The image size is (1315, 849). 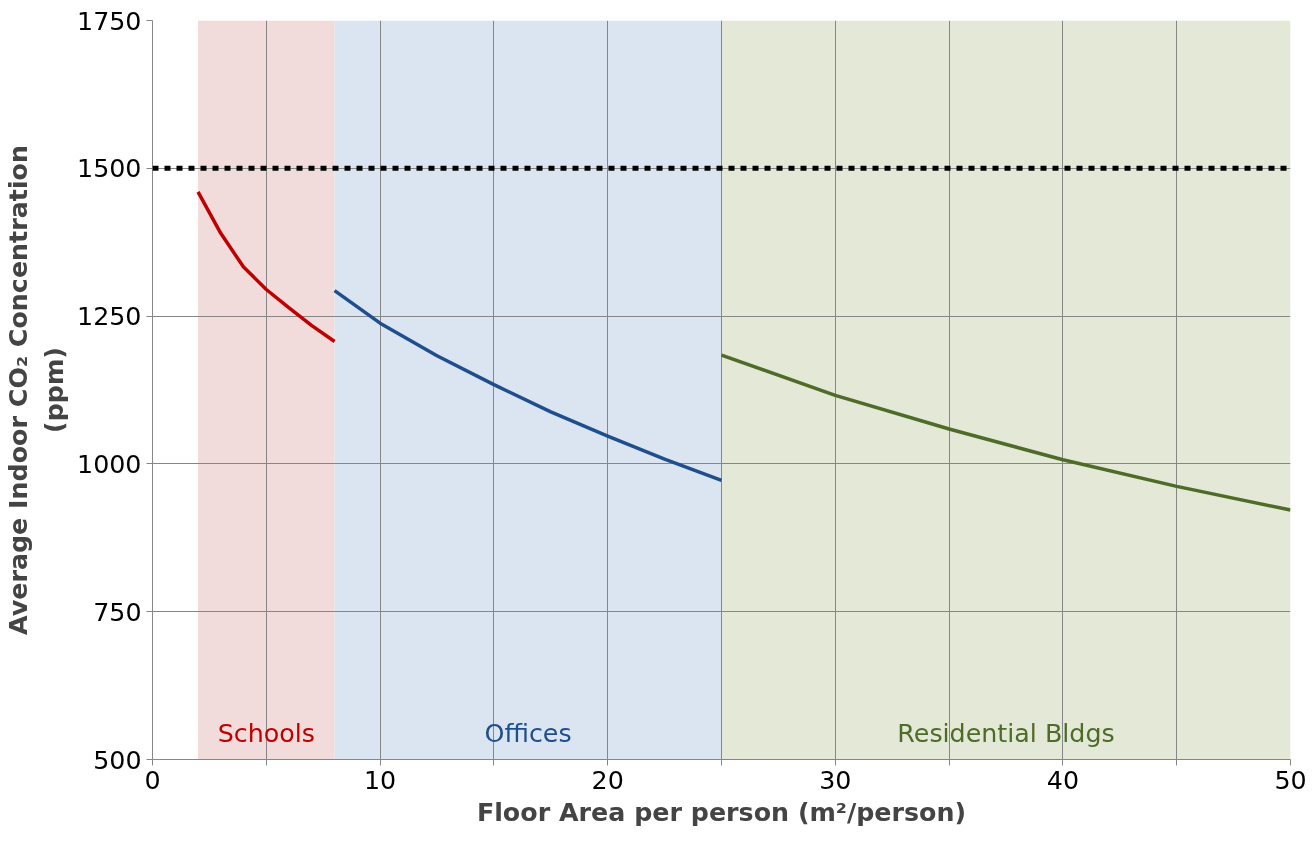 I want to click on x-tick-label: 50, so click(x=1290, y=779).